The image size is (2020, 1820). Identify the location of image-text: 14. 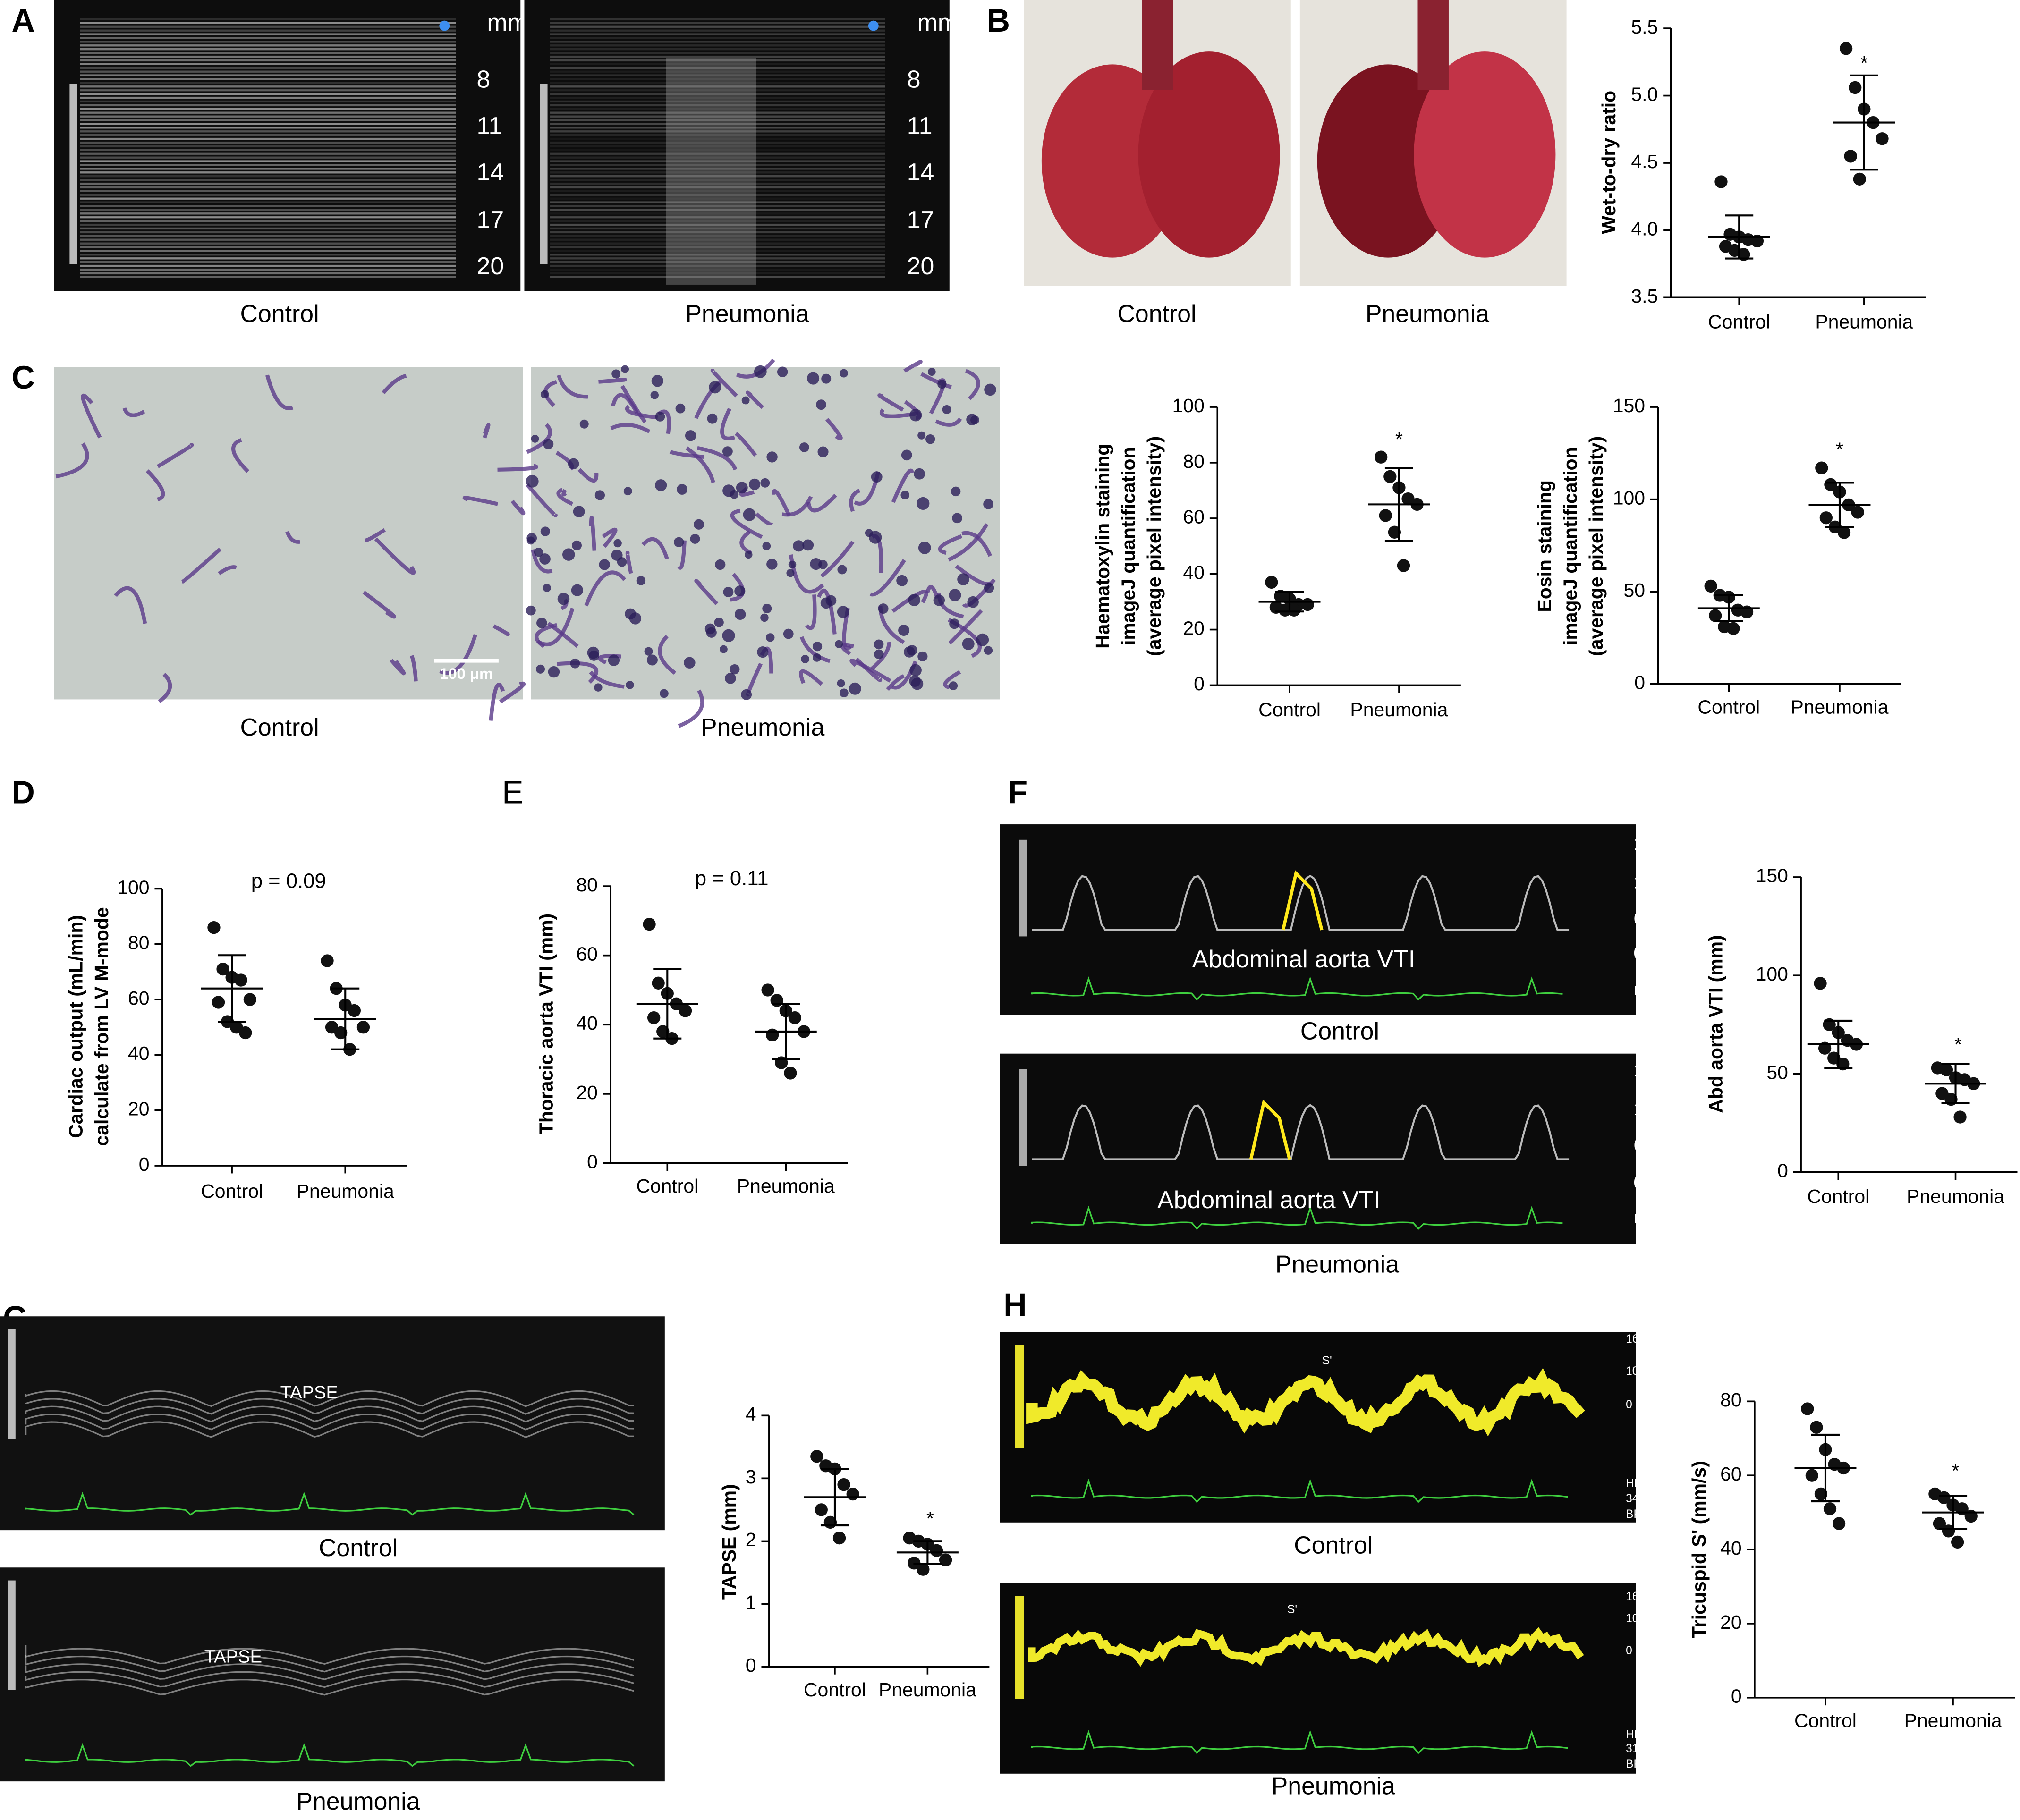
(490, 172).